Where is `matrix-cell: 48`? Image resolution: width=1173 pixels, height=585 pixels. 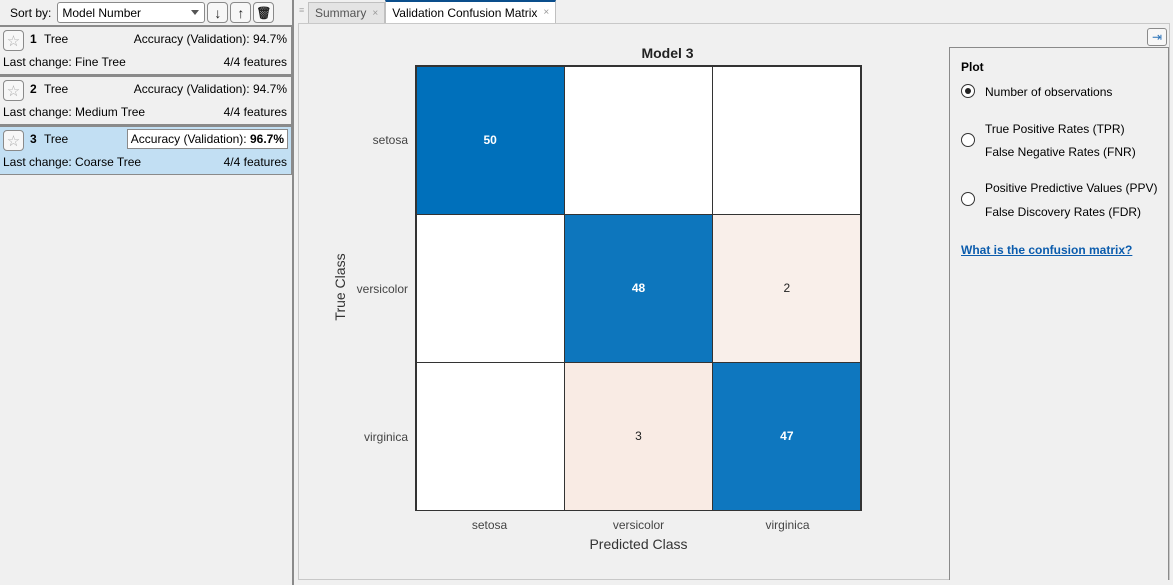
matrix-cell: 48 is located at coordinates (638, 288).